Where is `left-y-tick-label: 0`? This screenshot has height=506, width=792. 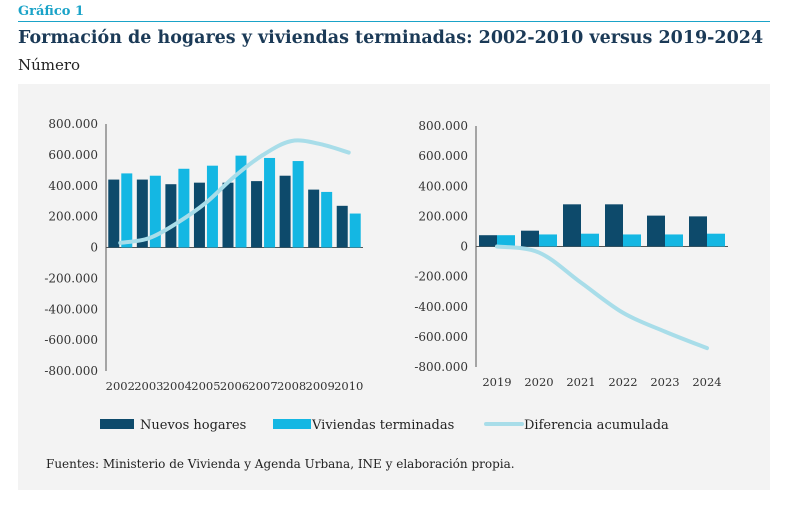
left-y-tick-label: 0 is located at coordinates (94, 248).